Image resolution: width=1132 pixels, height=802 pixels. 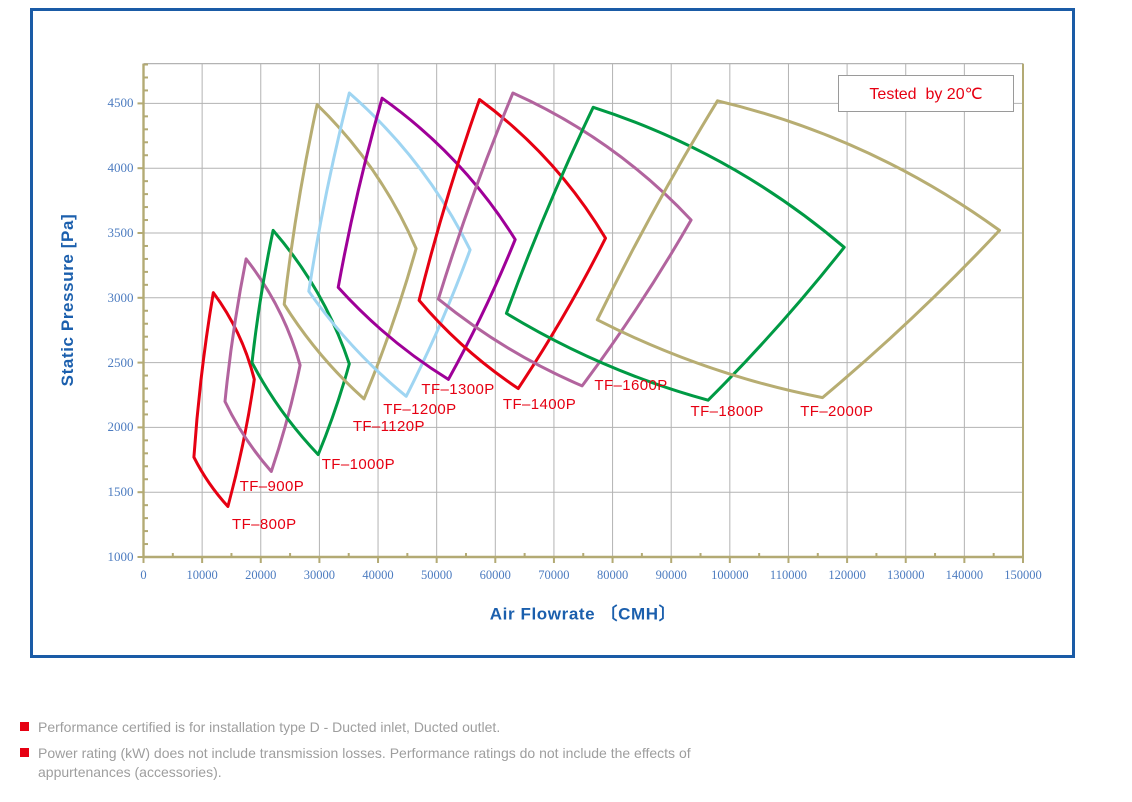 What do you see at coordinates (120, 492) in the screenshot?
I see `y-tick-label: 1500` at bounding box center [120, 492].